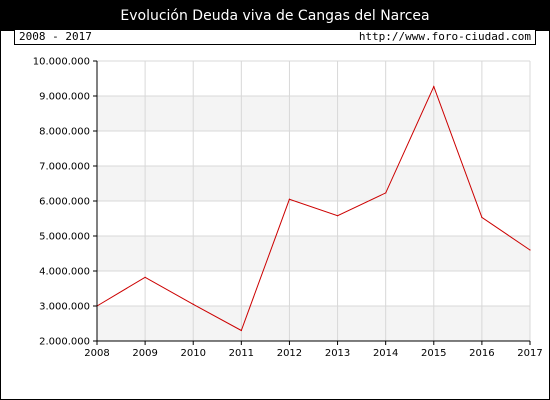  I want to click on x-tick-label: 2008, so click(96, 353).